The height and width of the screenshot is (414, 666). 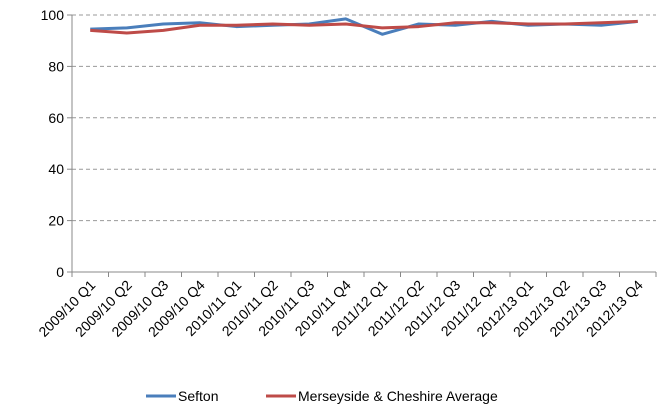 What do you see at coordinates (56, 221) in the screenshot?
I see `y-tick-label: 20` at bounding box center [56, 221].